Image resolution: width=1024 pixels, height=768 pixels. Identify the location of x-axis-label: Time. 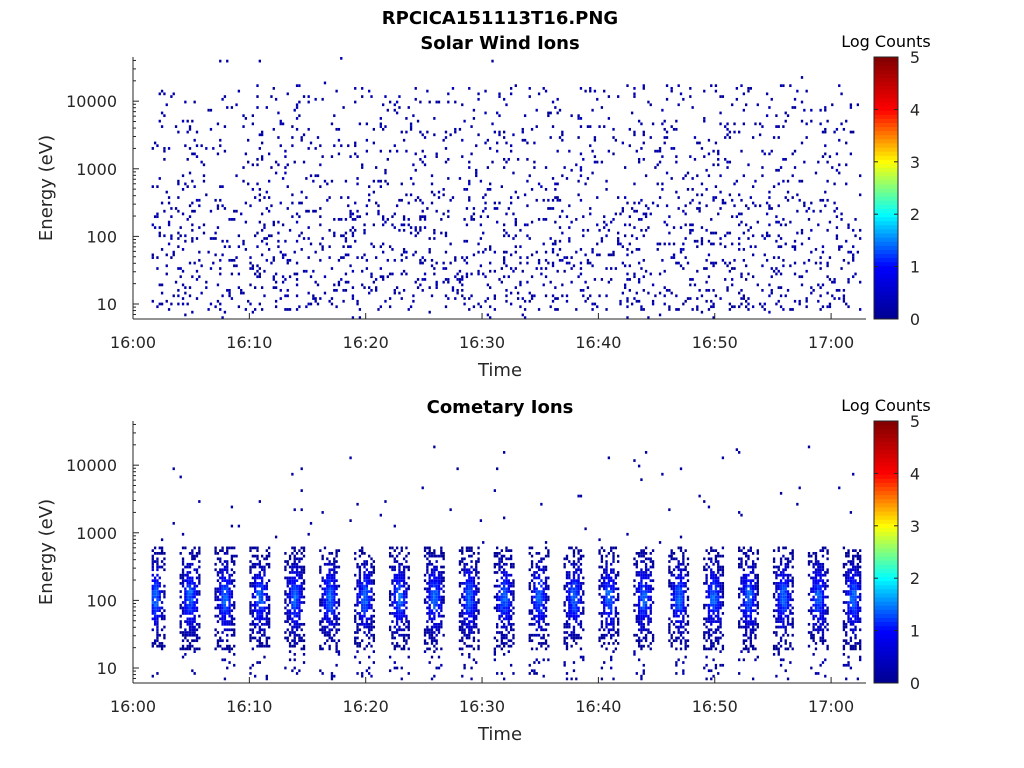
(499, 734).